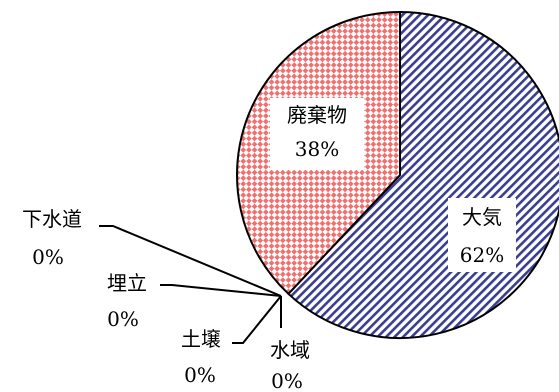 This screenshot has height=392, width=559. I want to click on slice-value-haikibutsu: 38%, so click(317, 149).